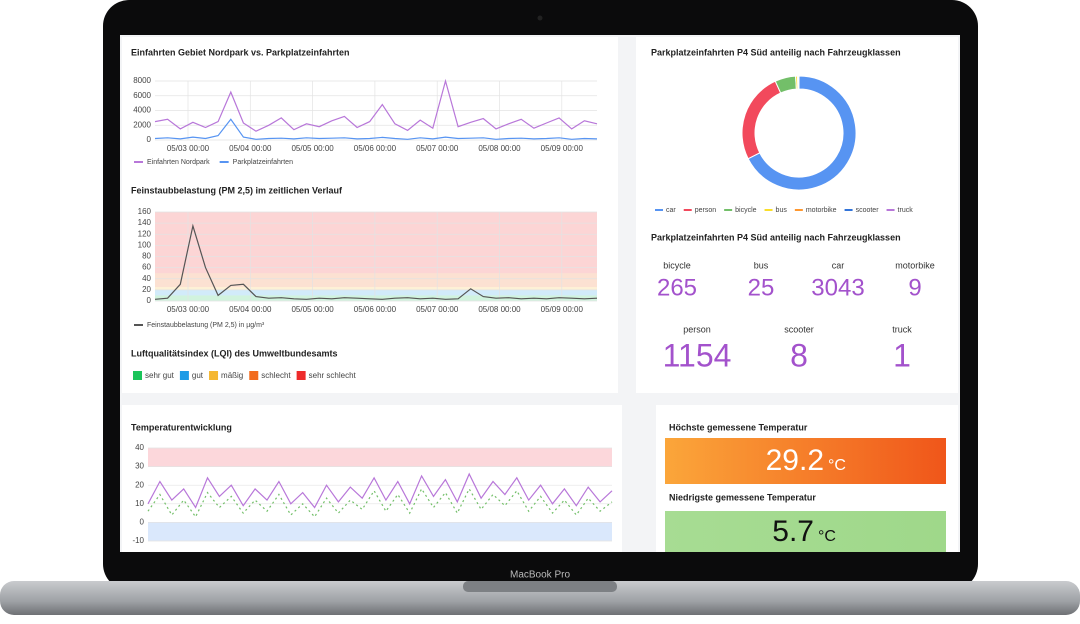  What do you see at coordinates (142, 110) in the screenshot?
I see `y-tick-label: 4000` at bounding box center [142, 110].